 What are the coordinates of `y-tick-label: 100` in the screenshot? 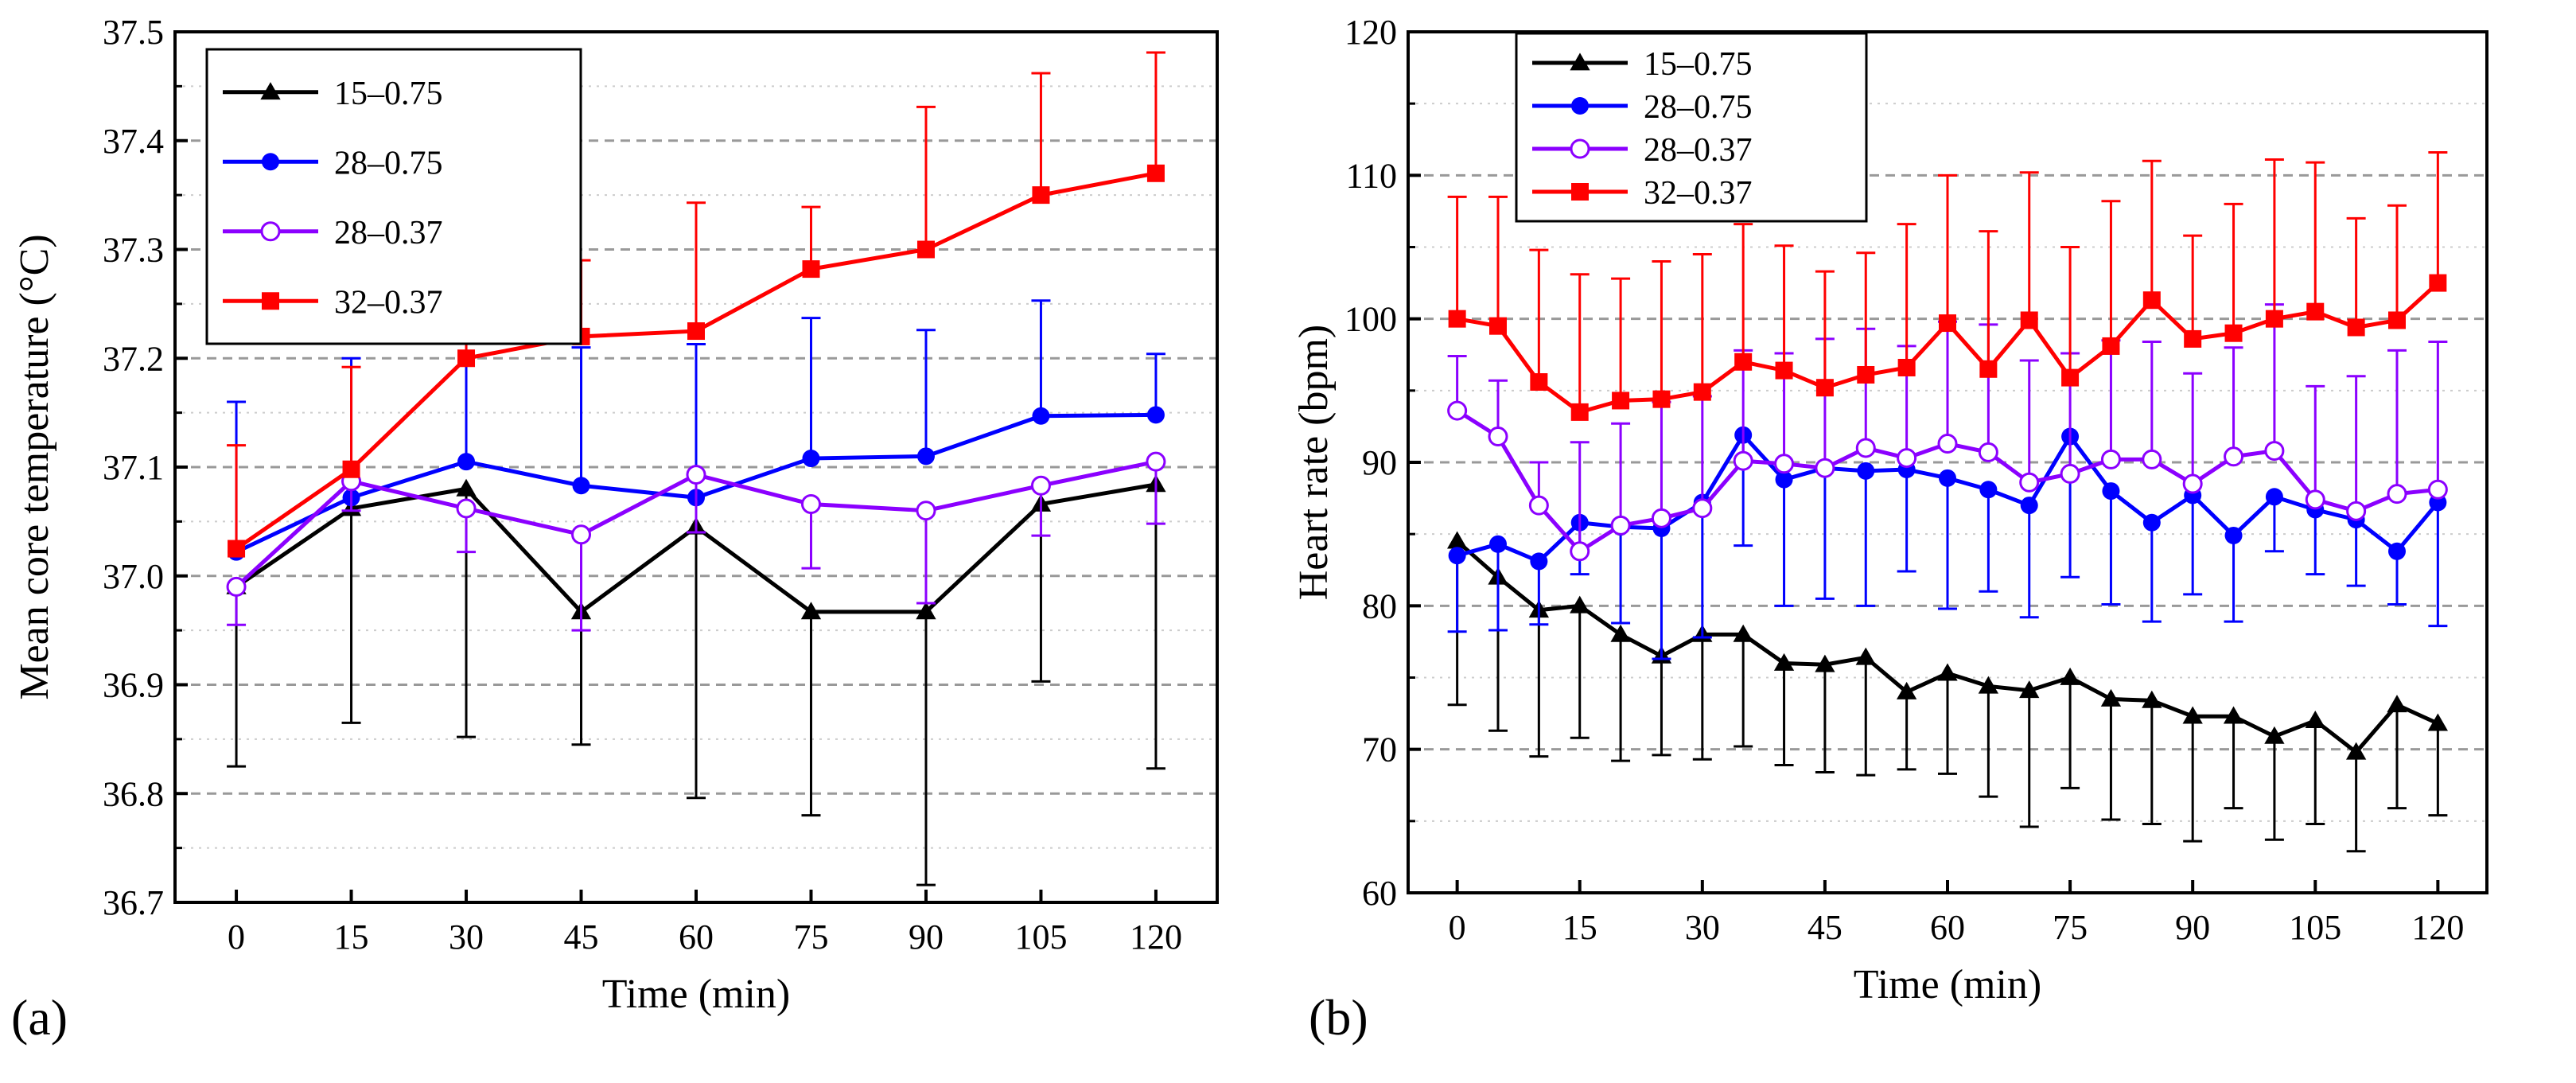 It's located at (1371, 319).